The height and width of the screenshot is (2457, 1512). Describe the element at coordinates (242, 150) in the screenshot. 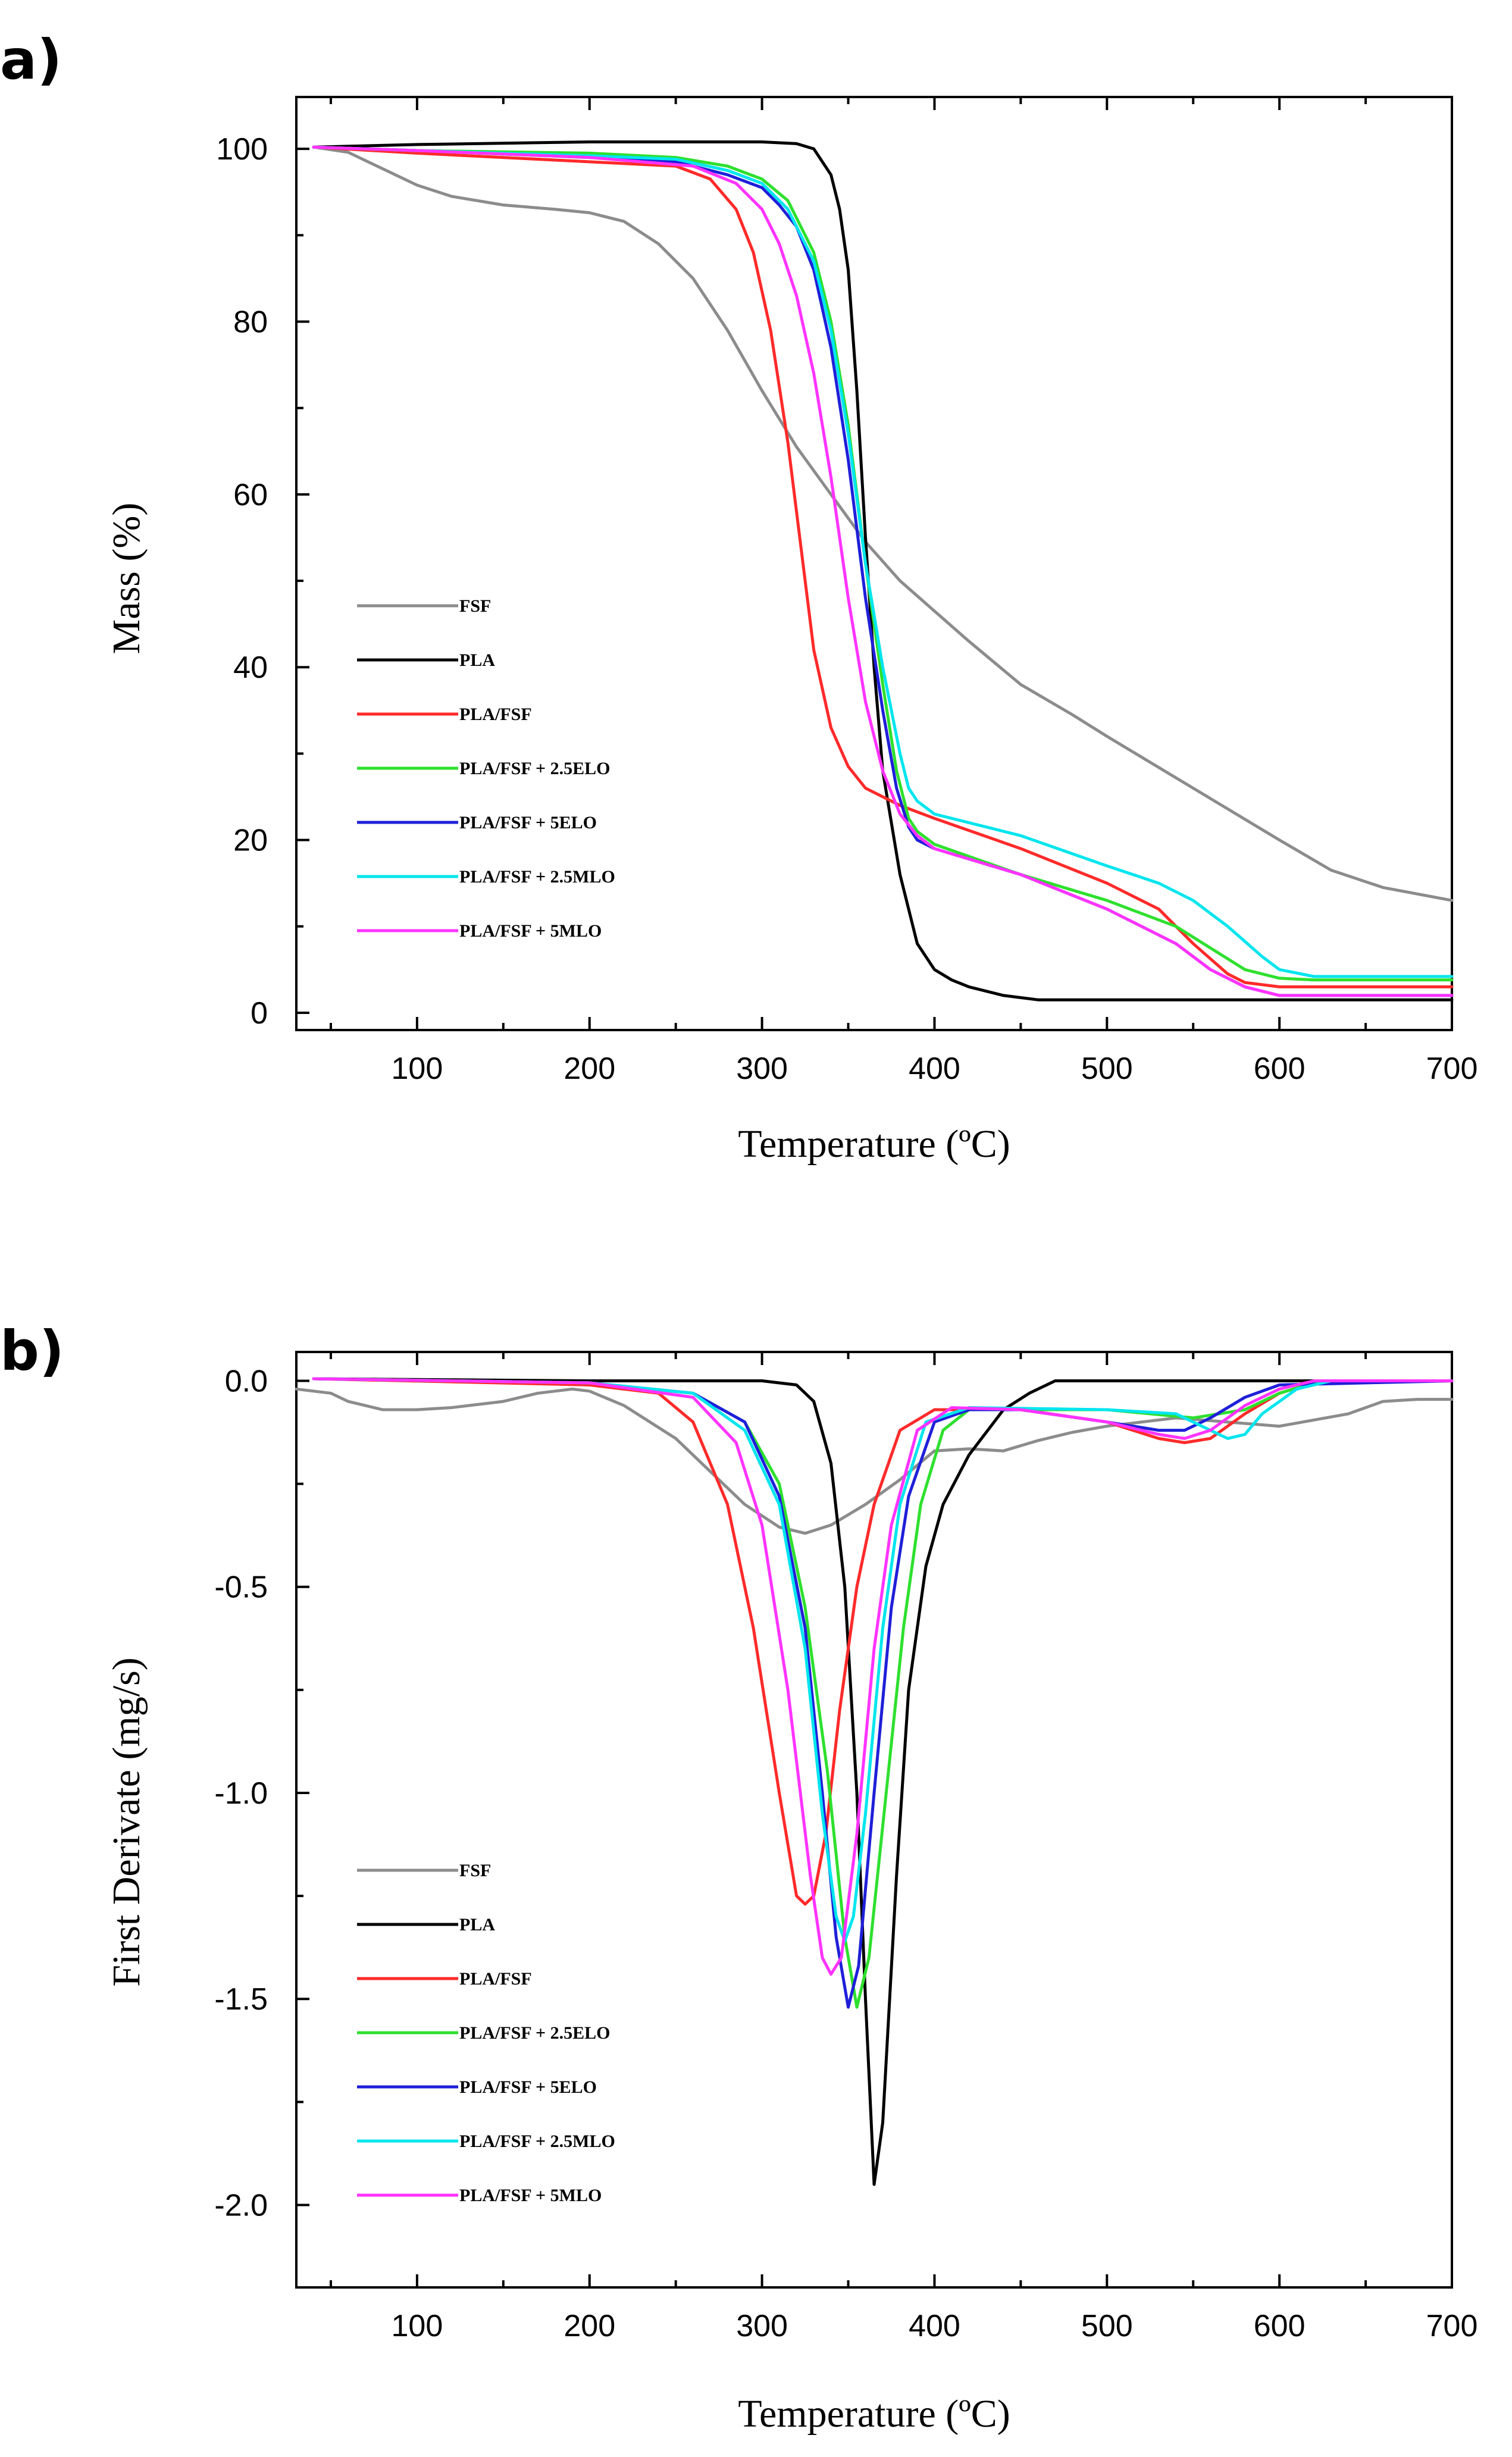

I see `y-tick-label: 100` at that location.